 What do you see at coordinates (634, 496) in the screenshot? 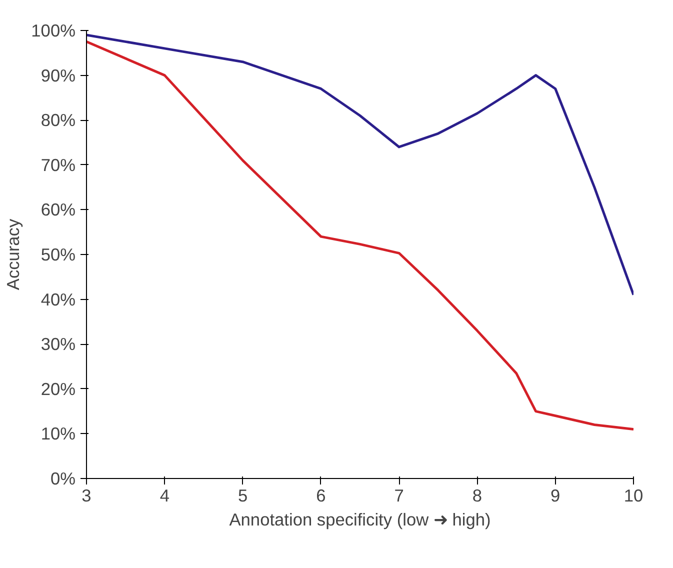
I see `x-tick-label: 10` at bounding box center [634, 496].